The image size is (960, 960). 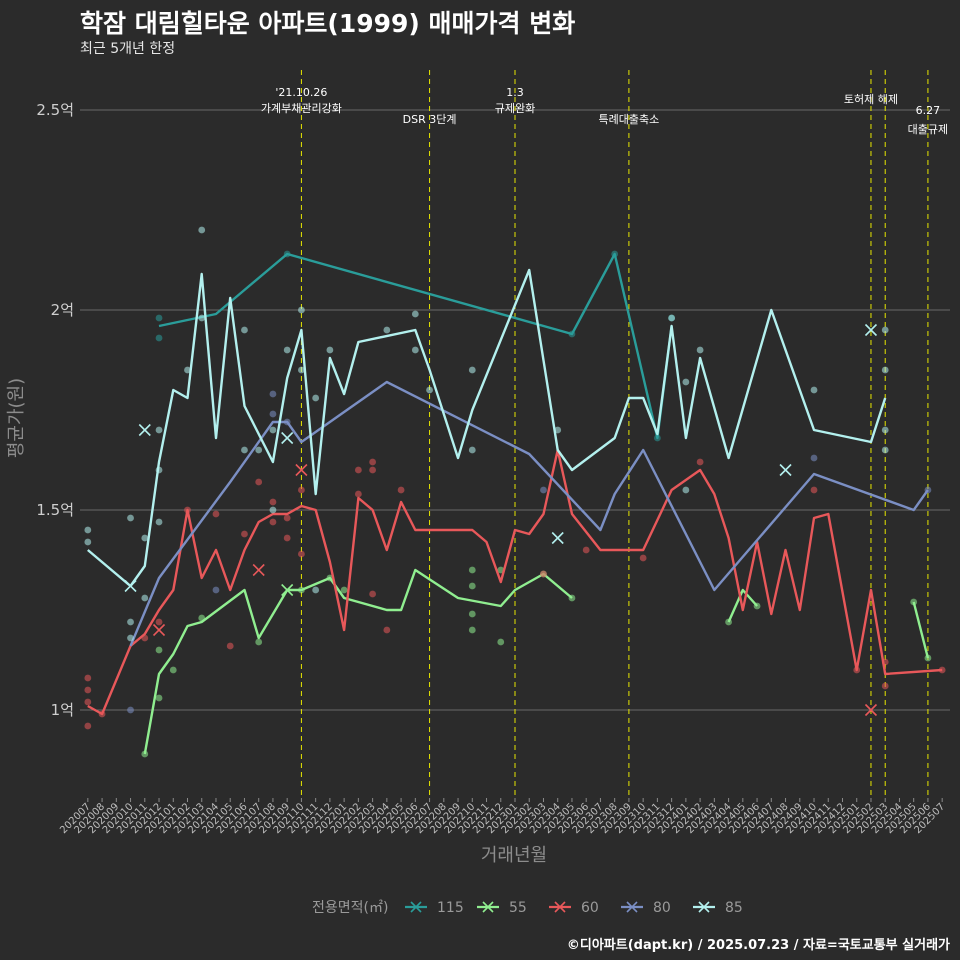 I want to click on event-label: 토허제 해제, so click(x=871, y=99).